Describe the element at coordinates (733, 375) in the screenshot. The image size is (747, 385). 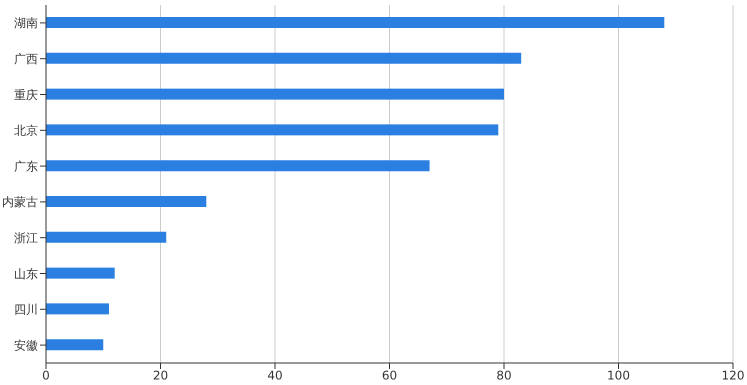
I see `x-tick-label: 120` at that location.